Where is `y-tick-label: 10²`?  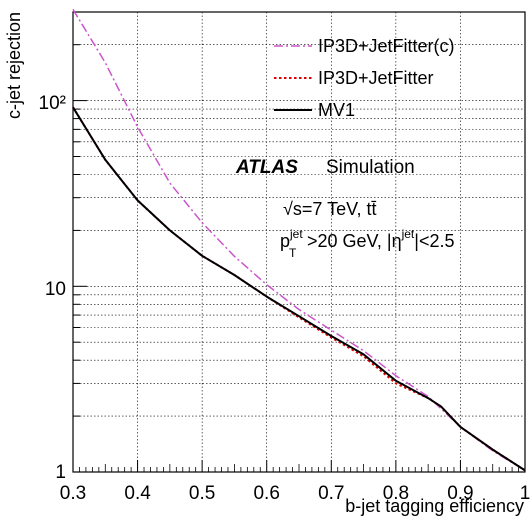 y-tick-label: 10² is located at coordinates (52, 103).